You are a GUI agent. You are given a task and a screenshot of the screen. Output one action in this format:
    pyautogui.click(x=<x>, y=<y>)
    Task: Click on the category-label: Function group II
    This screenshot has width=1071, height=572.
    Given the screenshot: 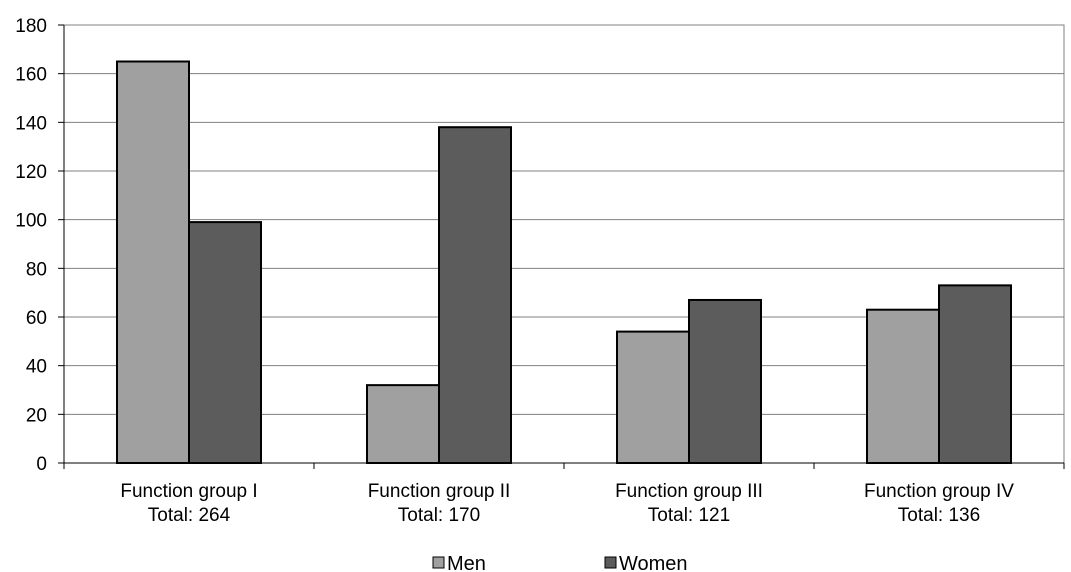 What is the action you would take?
    pyautogui.click(x=439, y=491)
    